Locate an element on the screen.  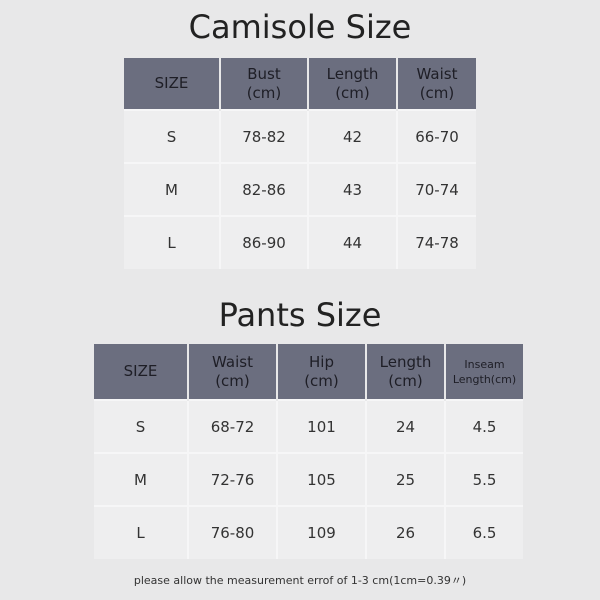
table-row: L 86-90 44 74-78 is located at coordinates (300, 242).